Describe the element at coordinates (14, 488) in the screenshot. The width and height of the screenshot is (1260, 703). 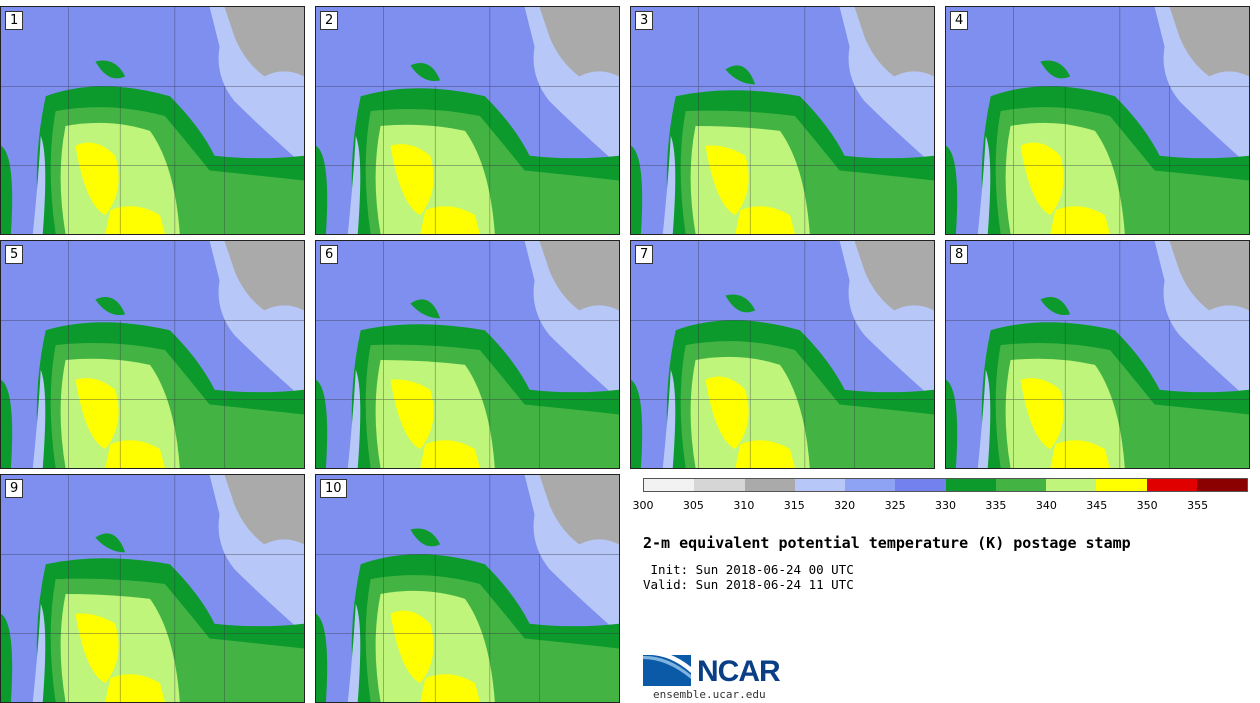
I see `panel-number: 9` at that location.